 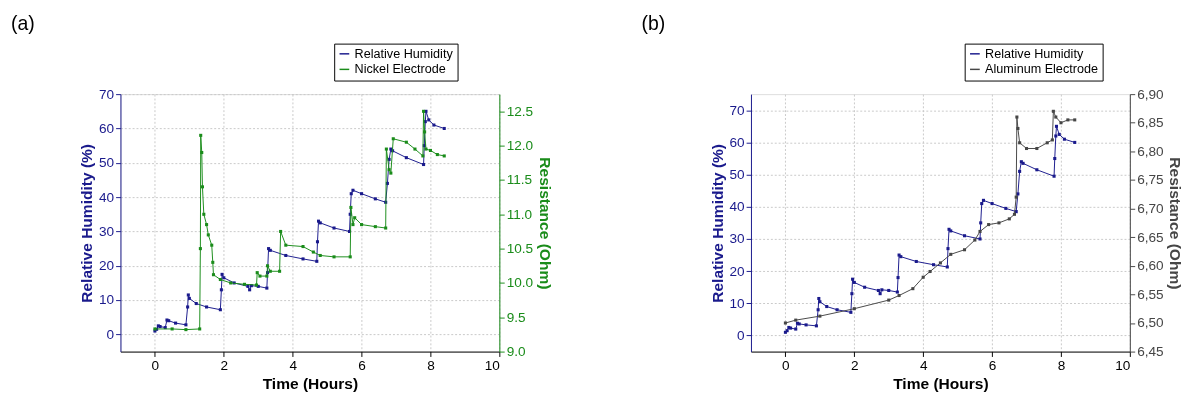 What do you see at coordinates (1150, 180) in the screenshot?
I see `y2-tick-label: 6,75` at bounding box center [1150, 180].